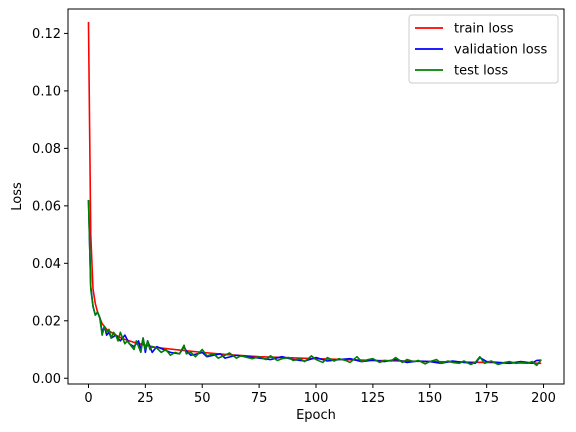 Image resolution: width=576 pixels, height=432 pixels. Describe the element at coordinates (46, 91) in the screenshot. I see `y-tick-label: 0.10` at that location.